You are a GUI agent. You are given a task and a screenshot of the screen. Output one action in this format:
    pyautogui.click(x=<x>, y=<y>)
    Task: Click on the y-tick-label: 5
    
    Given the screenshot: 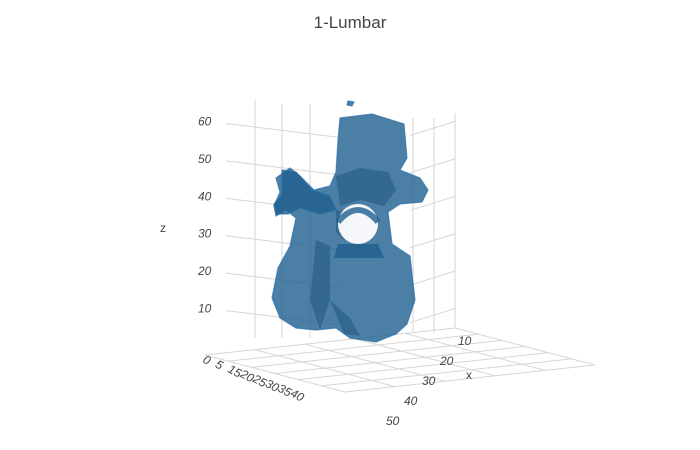 What is the action you would take?
    pyautogui.click(x=219, y=365)
    